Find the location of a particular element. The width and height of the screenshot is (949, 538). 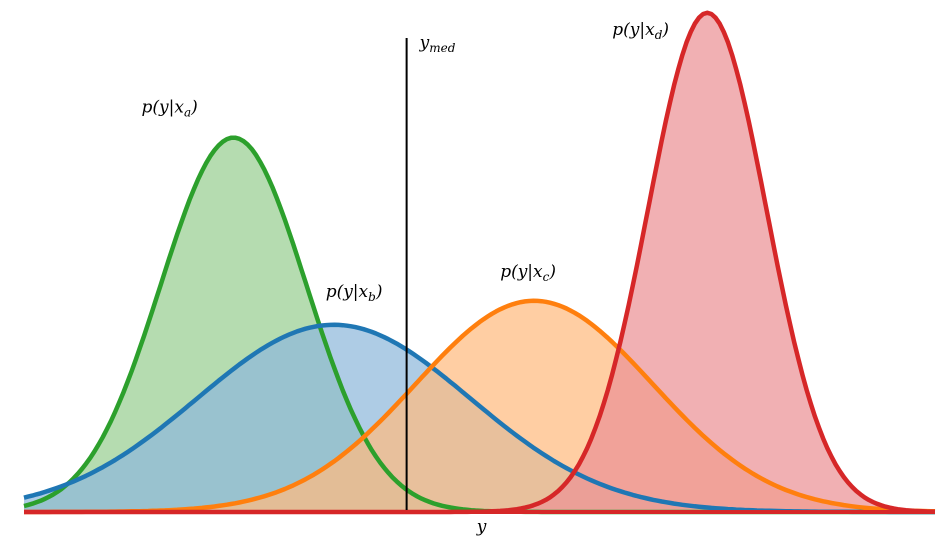

median-label: ymed is located at coordinates (437, 44).